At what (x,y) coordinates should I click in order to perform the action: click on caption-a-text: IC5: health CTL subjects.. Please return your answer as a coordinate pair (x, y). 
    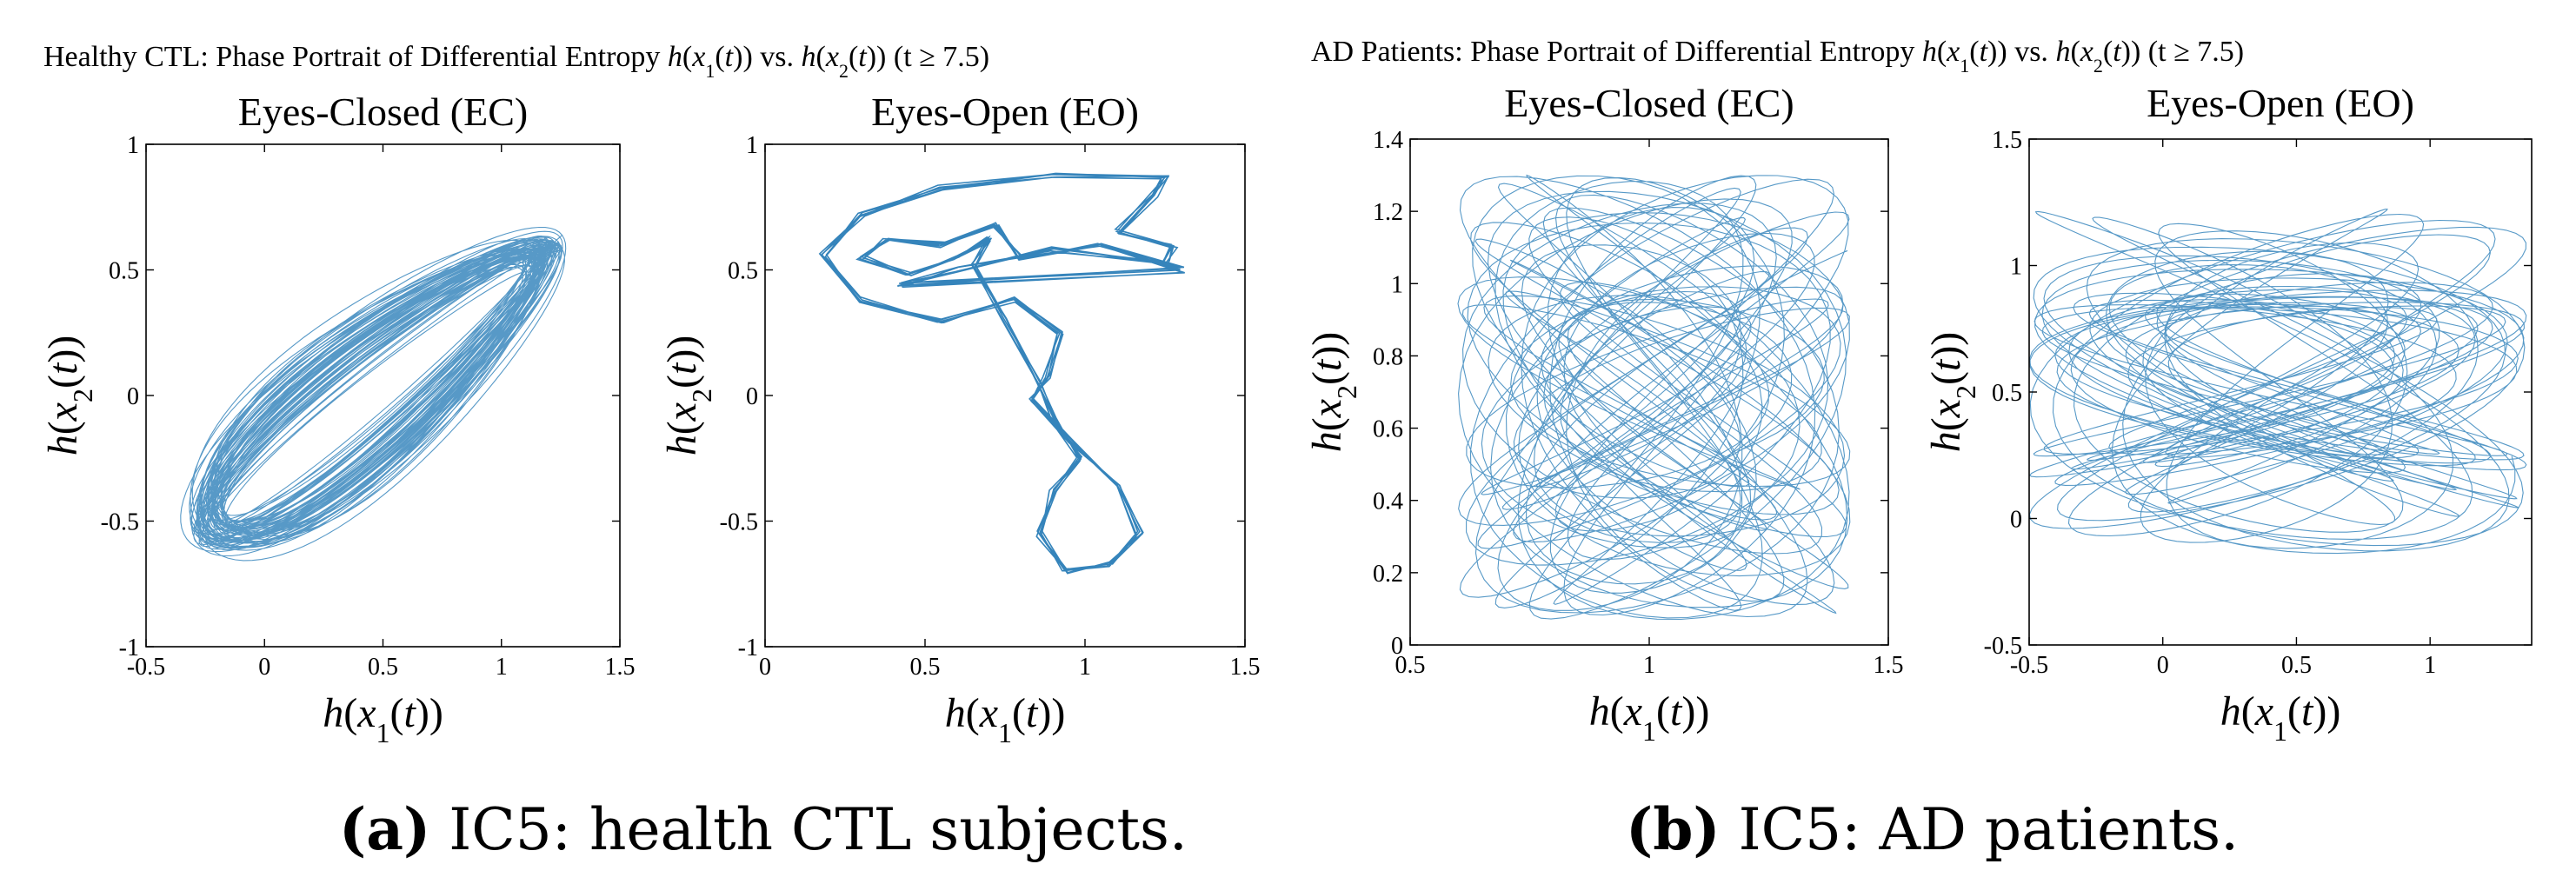
    Looking at the image, I should click on (818, 829).